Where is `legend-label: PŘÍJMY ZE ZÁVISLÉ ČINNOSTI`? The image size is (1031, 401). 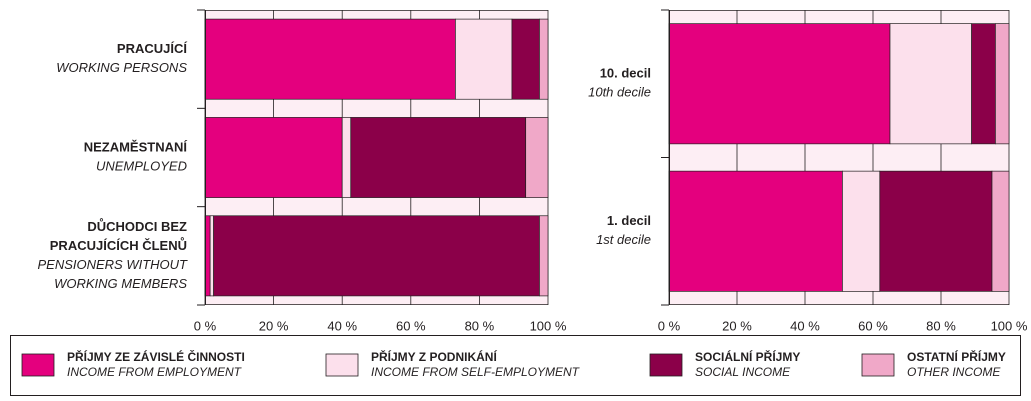 legend-label: PŘÍJMY ZE ZÁVISLÉ ČINNOSTI is located at coordinates (156, 356).